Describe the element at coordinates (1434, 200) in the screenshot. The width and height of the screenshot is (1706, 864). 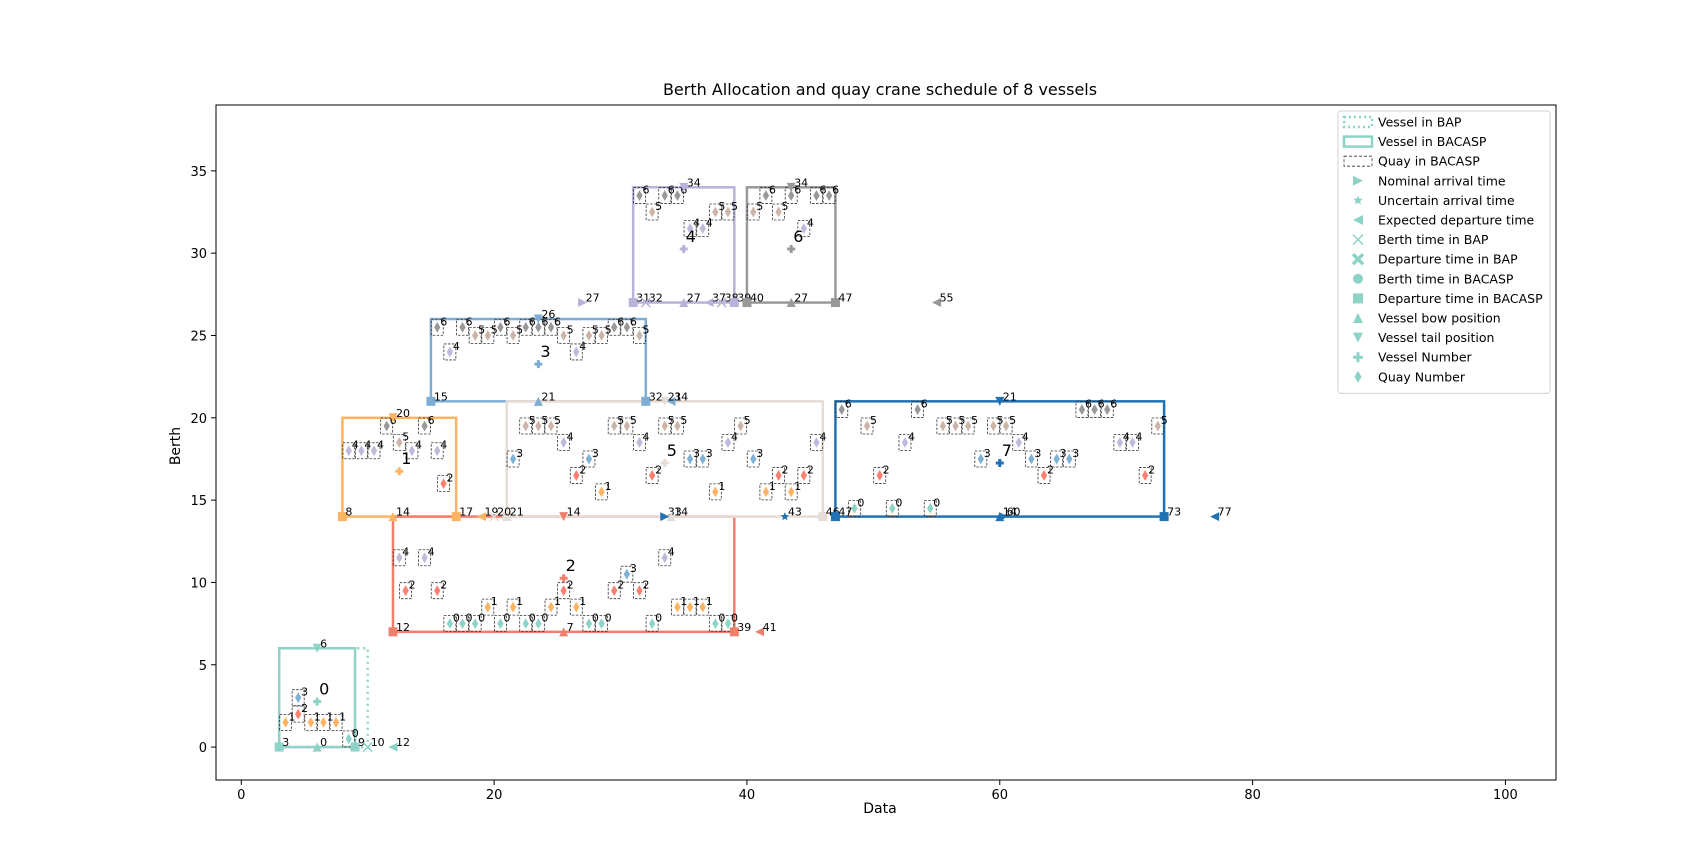
I see `legend-item: Uncertain arrival time` at that location.